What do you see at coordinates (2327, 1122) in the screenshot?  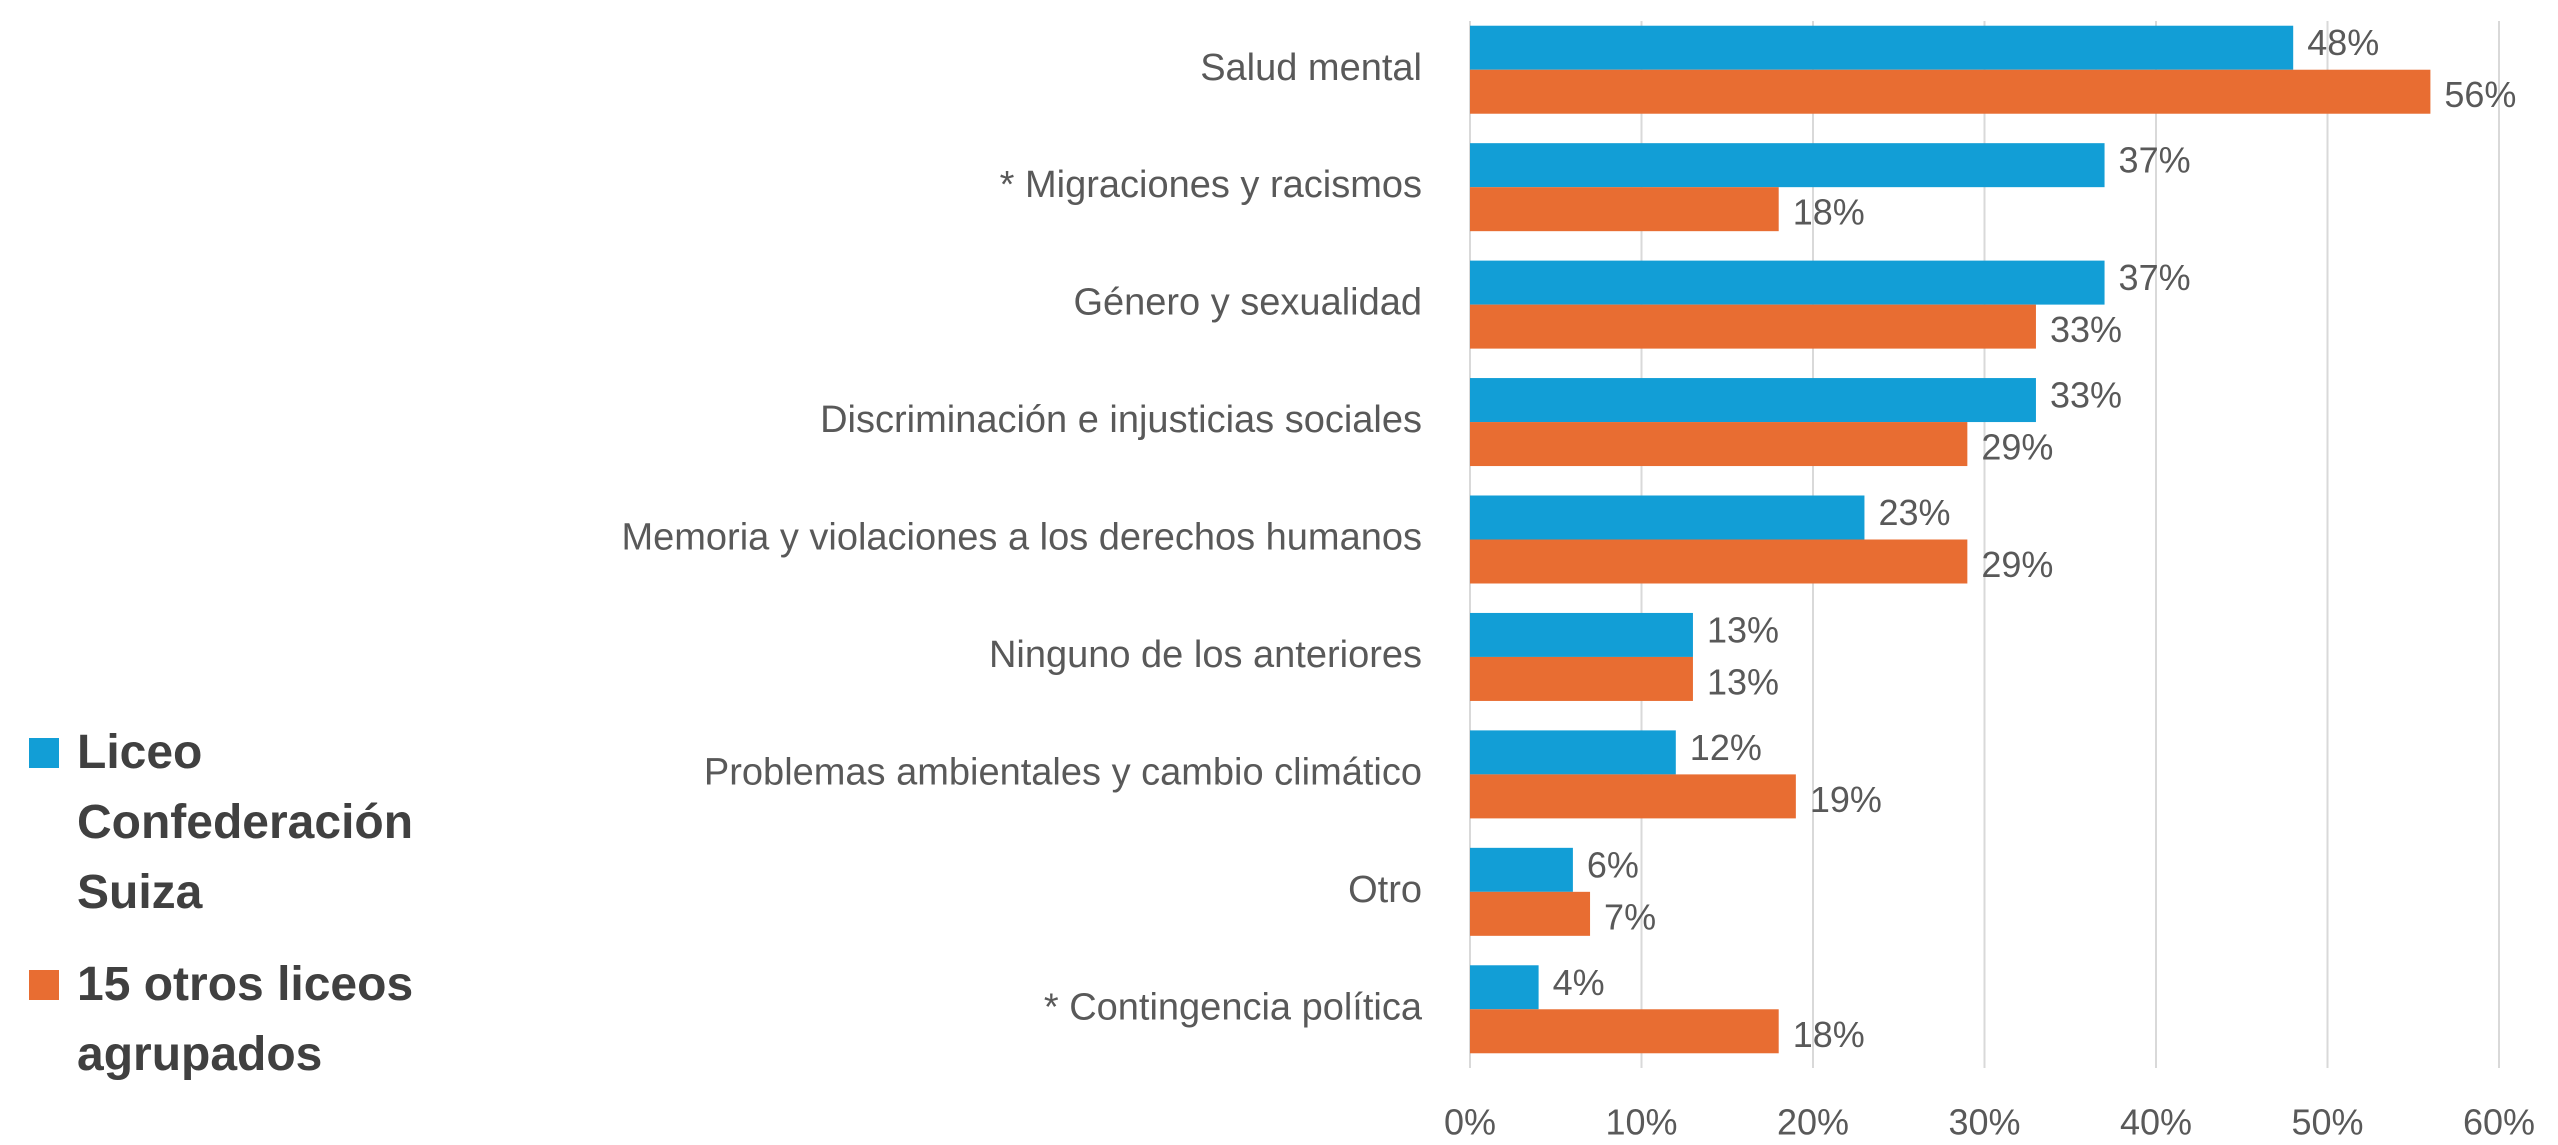 I see `x-tick-label: 50%` at bounding box center [2327, 1122].